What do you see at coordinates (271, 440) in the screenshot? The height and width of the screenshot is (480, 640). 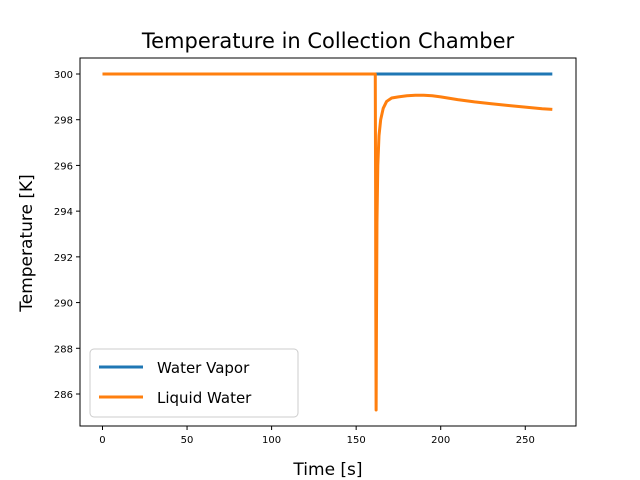 I see `x-tick-label: 100` at bounding box center [271, 440].